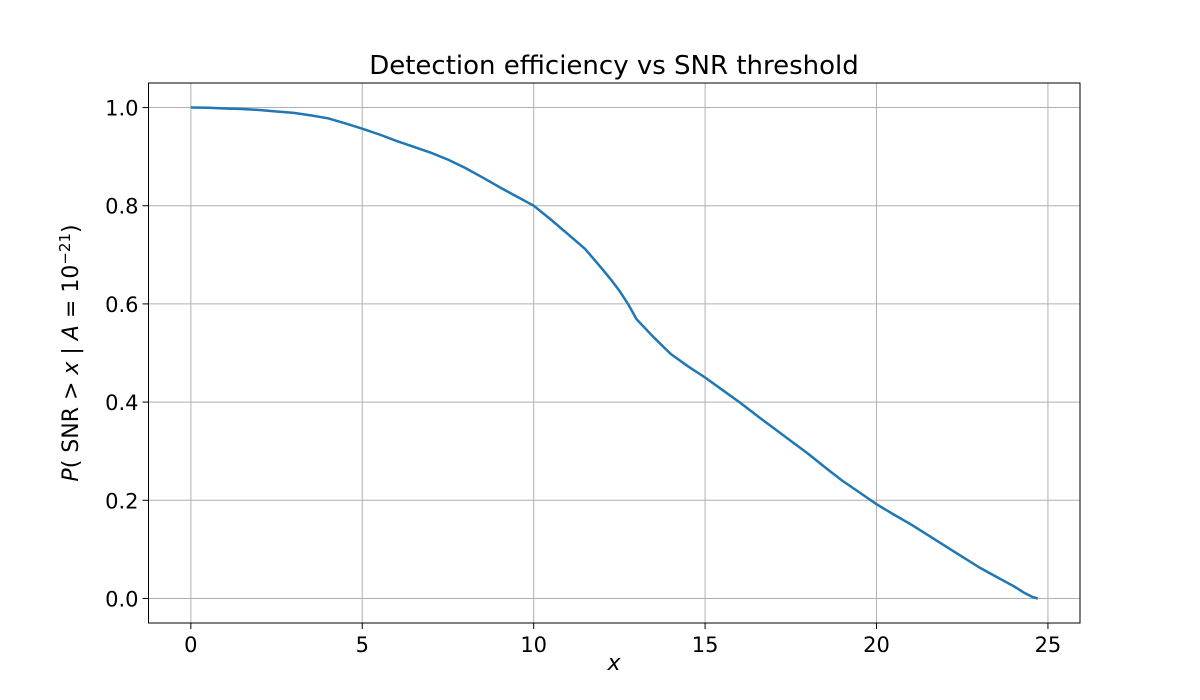  What do you see at coordinates (533, 645) in the screenshot?
I see `x-tick-label: 10` at bounding box center [533, 645].